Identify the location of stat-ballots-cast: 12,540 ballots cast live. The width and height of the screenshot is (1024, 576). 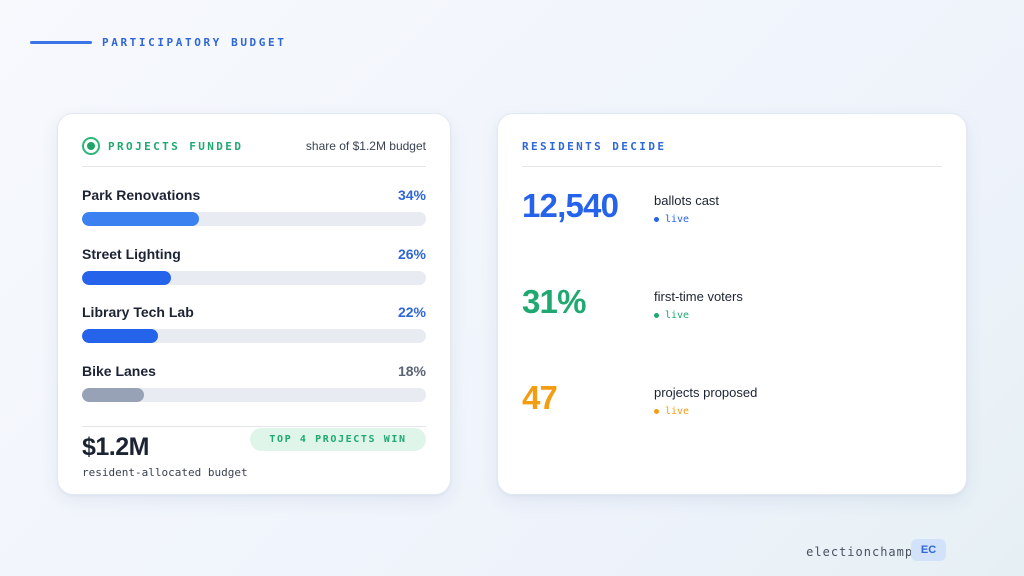
(732, 235).